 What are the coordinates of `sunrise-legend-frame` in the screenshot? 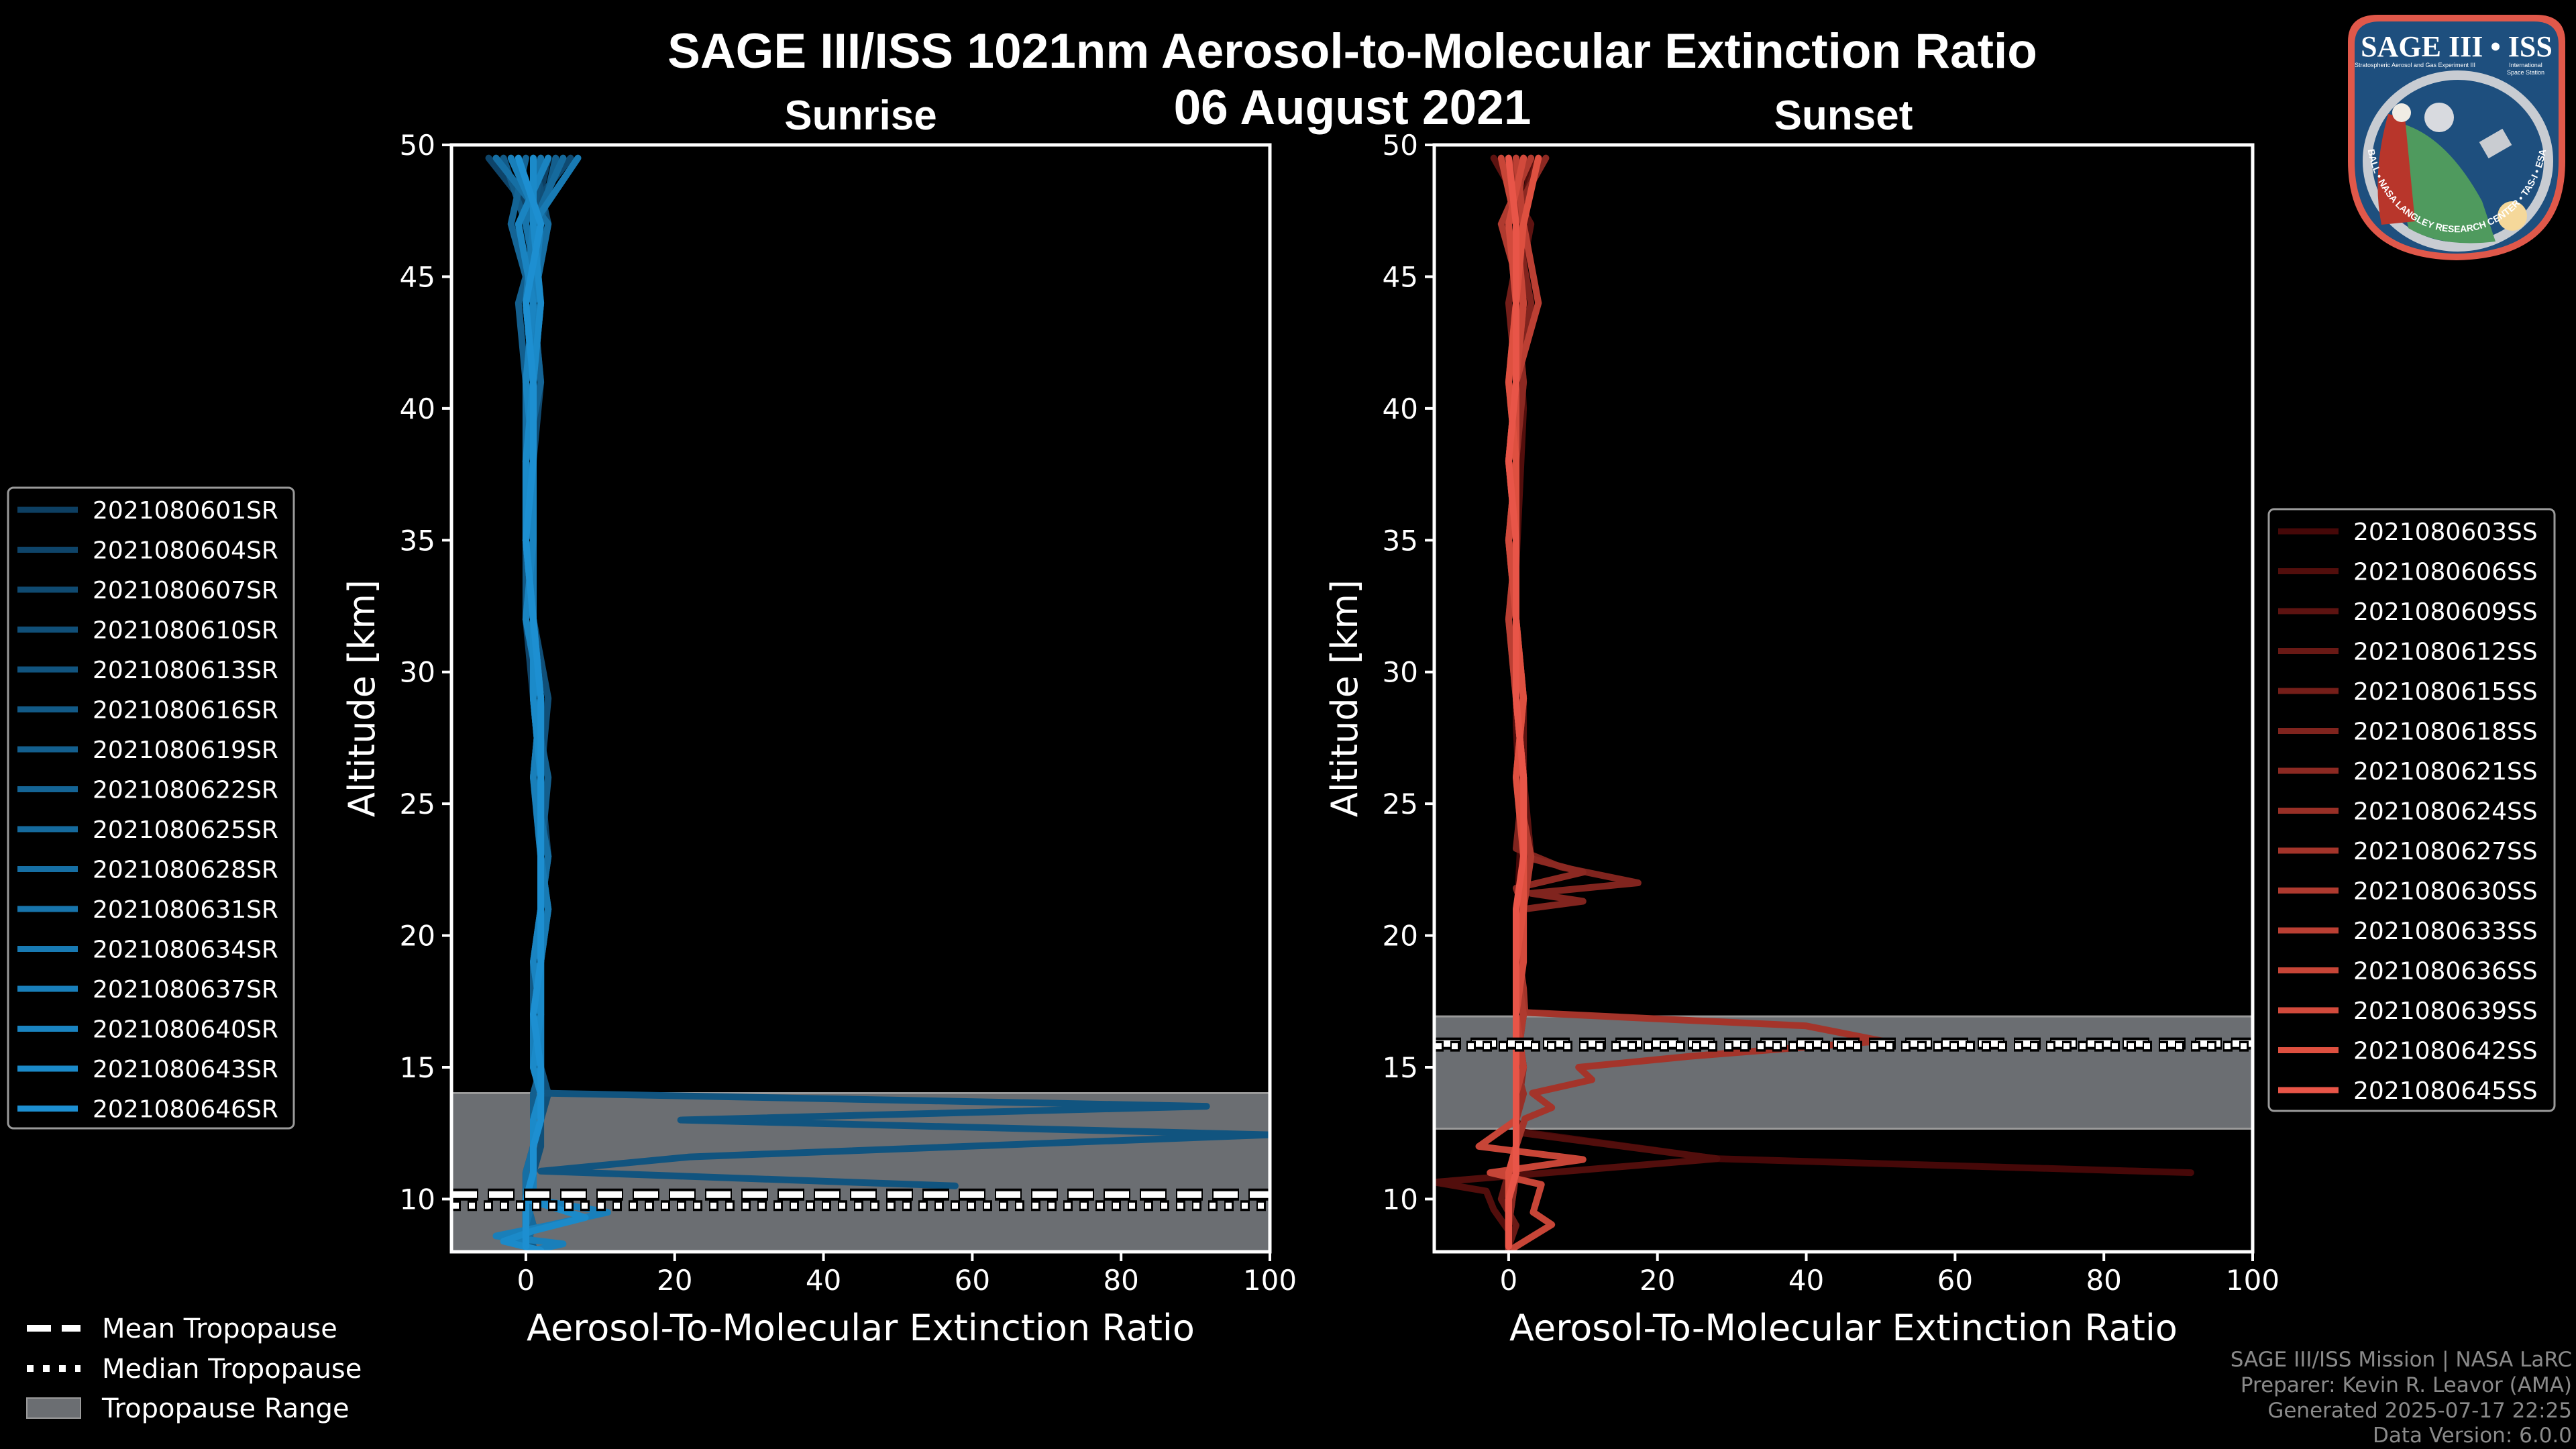 It's located at (151, 808).